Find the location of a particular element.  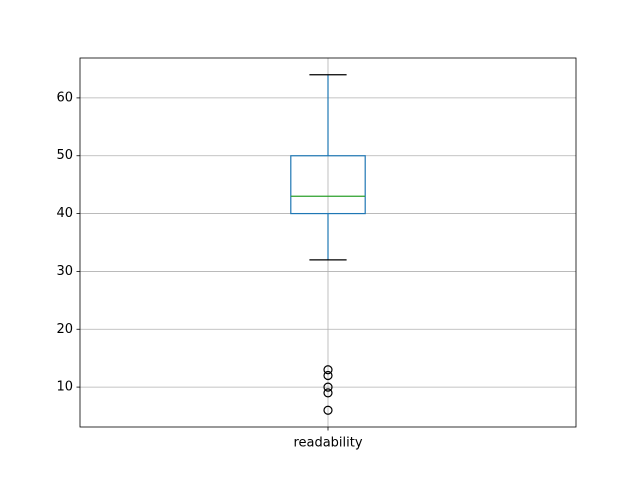

y-tick-label: 40 is located at coordinates (64, 213).